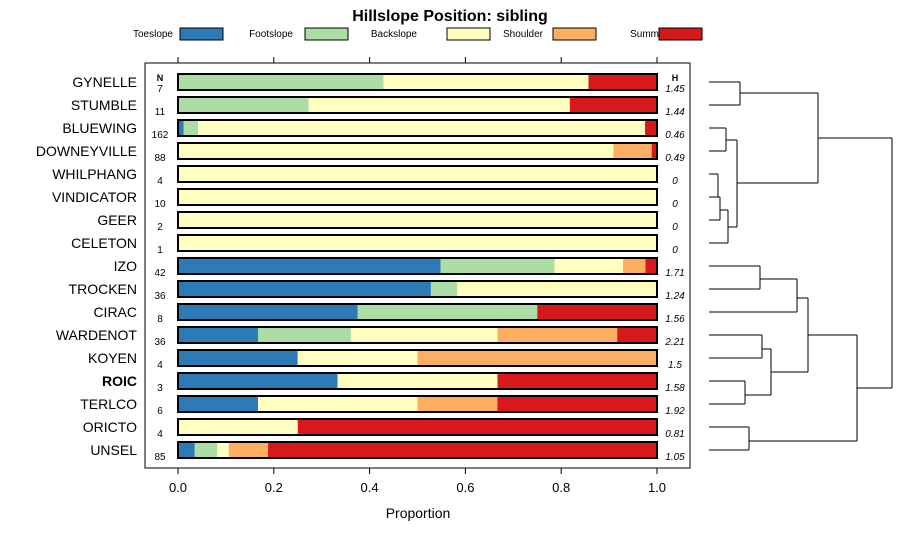 The height and width of the screenshot is (540, 900). I want to click on x-axis: 0.0 0.2 0.4 0.6 0.8 1.0, so click(417, 481).